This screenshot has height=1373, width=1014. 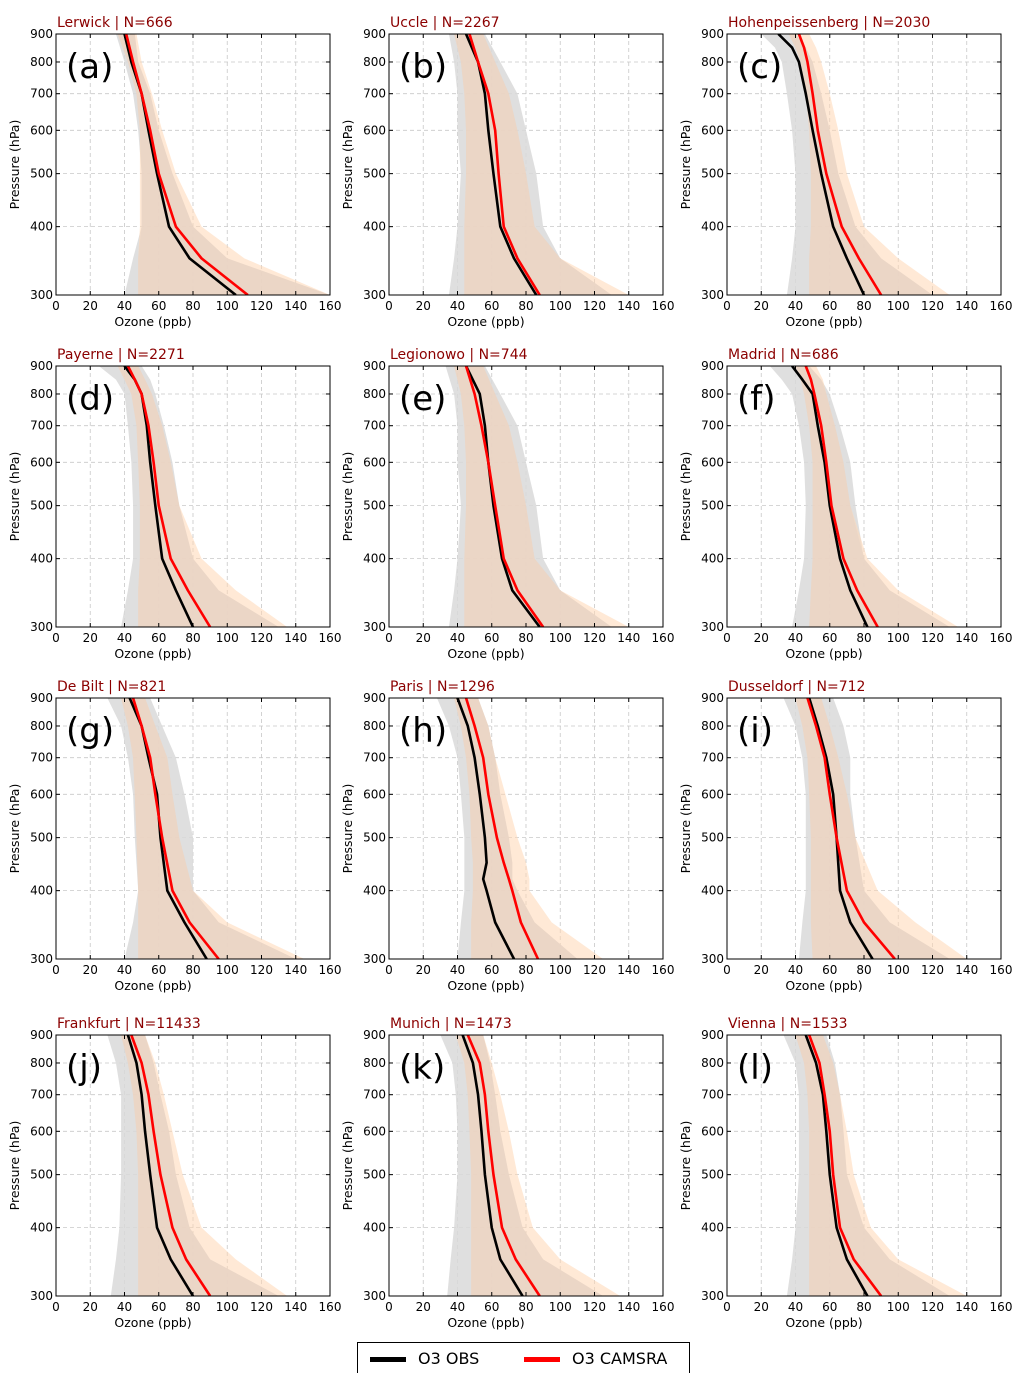 I want to click on panel-title: Paris | N=1296, so click(x=442, y=687).